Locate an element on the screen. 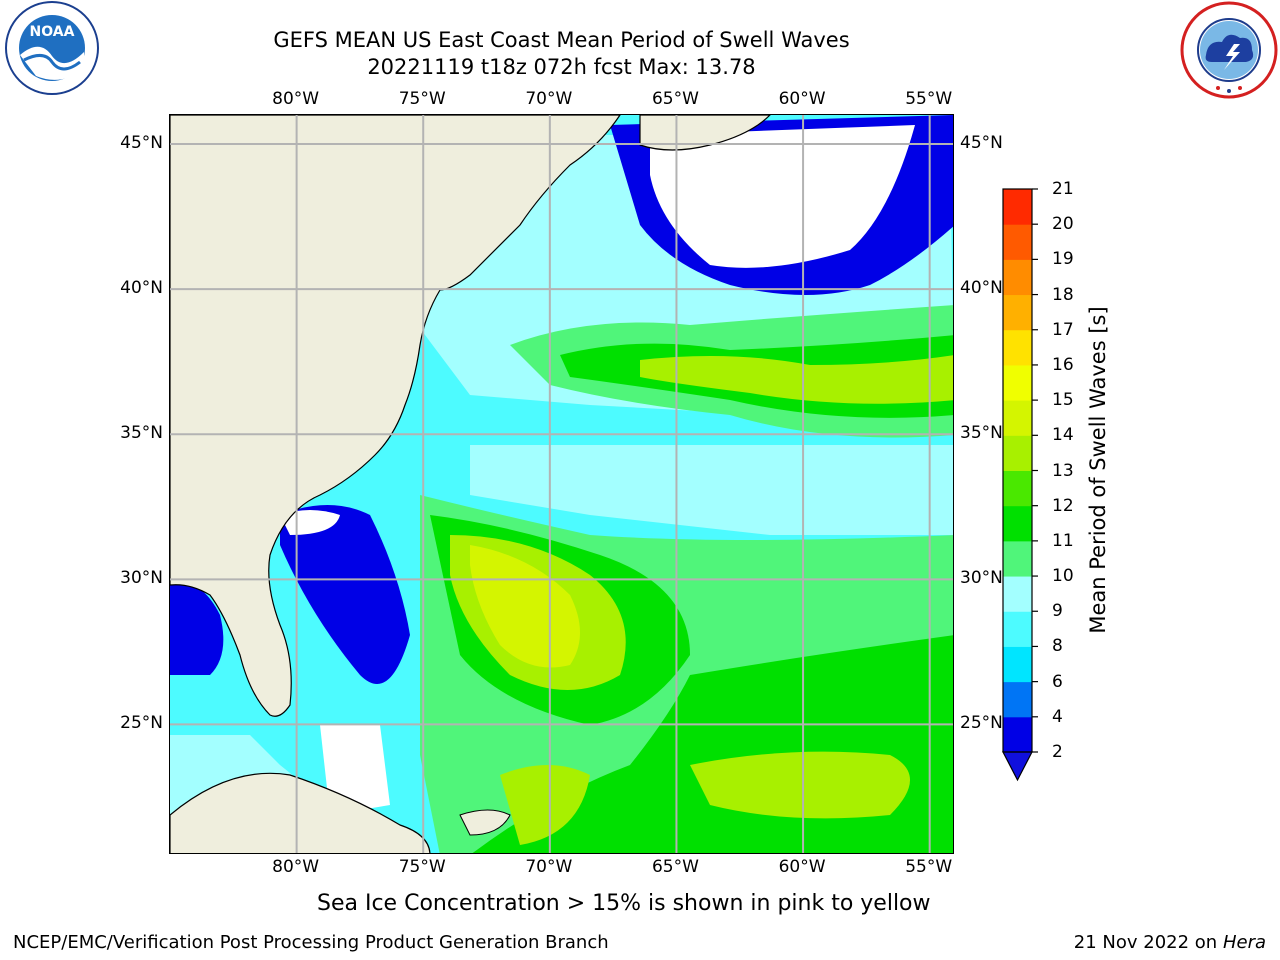 This screenshot has width=1280, height=960. lon-tick-top: 75°W is located at coordinates (422, 99).